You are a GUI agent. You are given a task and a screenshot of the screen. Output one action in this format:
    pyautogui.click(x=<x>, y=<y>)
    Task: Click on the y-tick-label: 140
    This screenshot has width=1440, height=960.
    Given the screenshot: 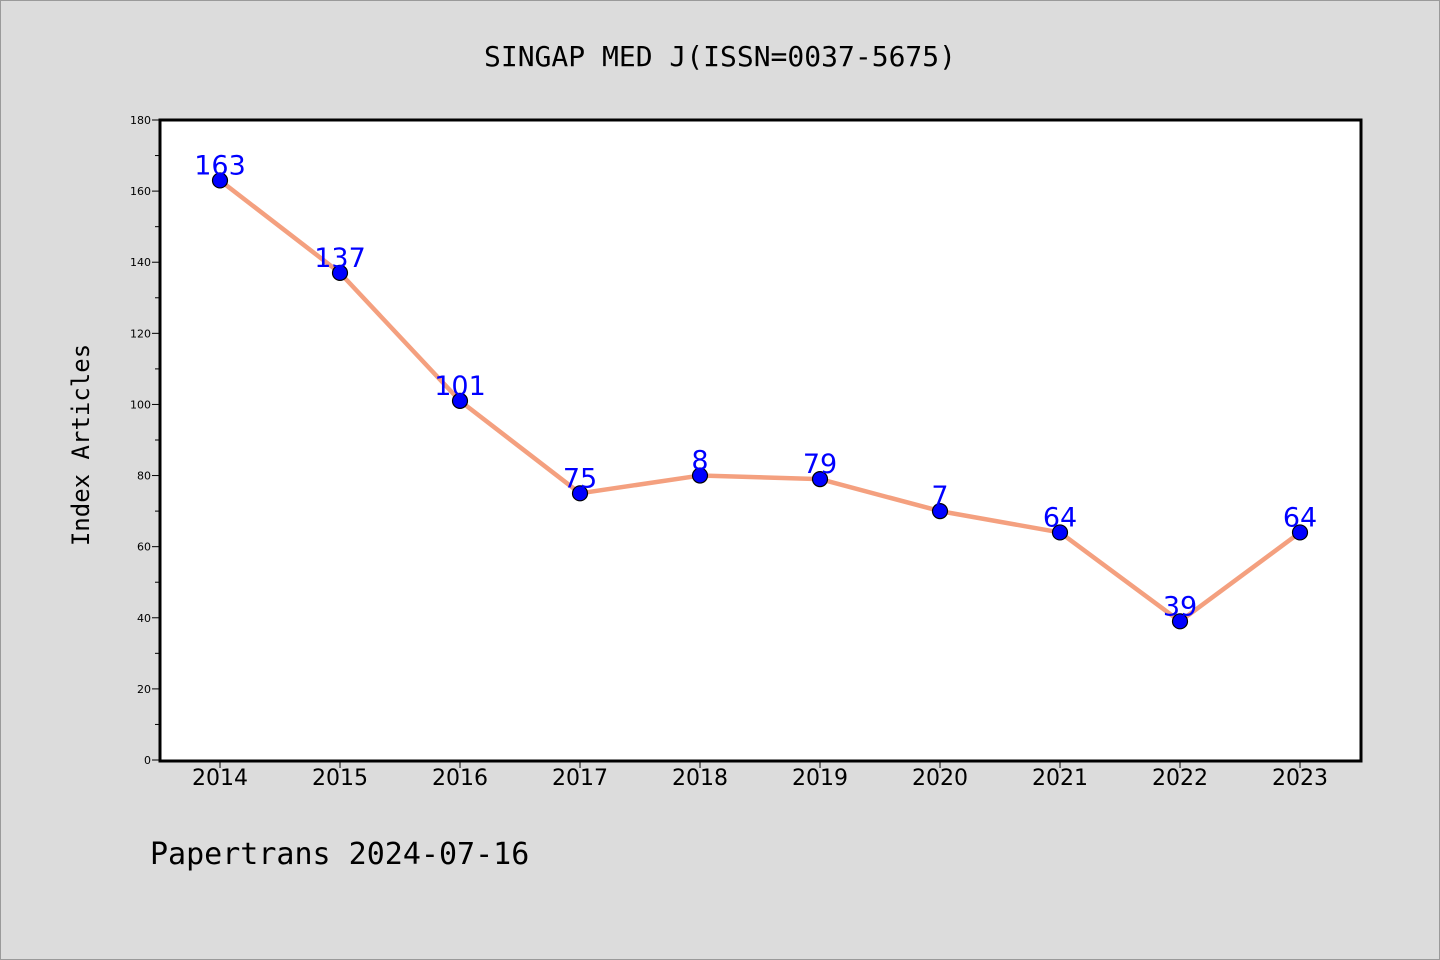 What is the action you would take?
    pyautogui.click(x=140, y=262)
    